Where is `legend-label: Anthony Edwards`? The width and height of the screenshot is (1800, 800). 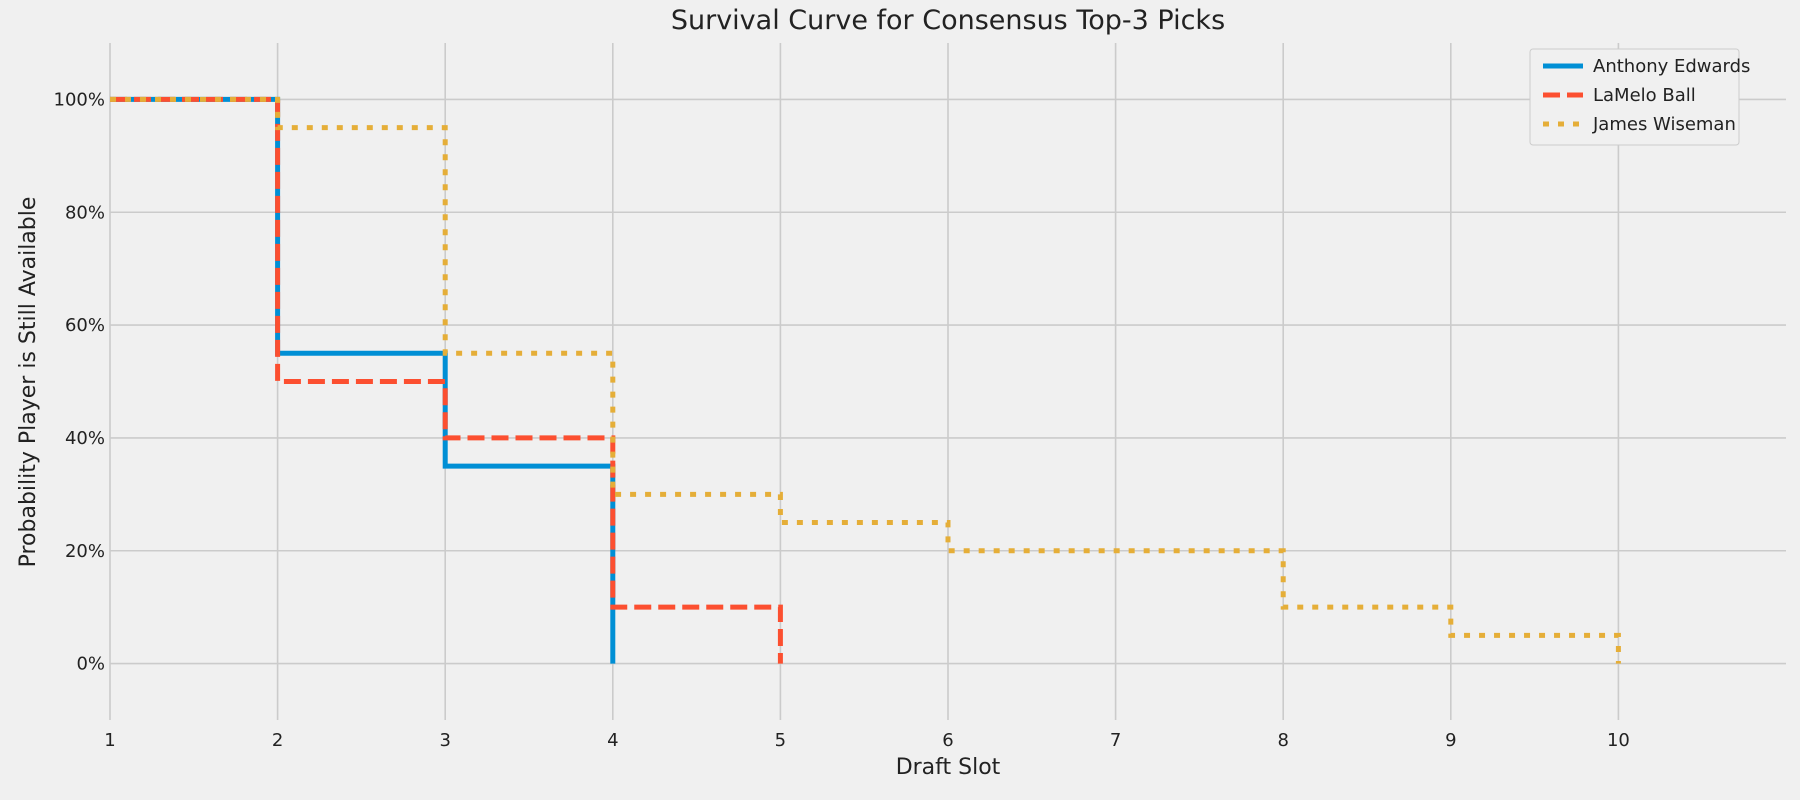
legend-label: Anthony Edwards is located at coordinates (1671, 66).